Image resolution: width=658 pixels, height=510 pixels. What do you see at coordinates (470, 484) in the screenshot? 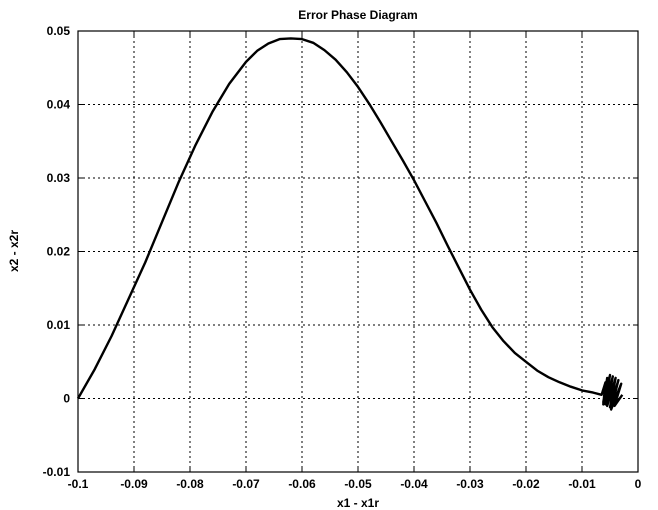
I see `x-tick-label: -0.03` at bounding box center [470, 484].